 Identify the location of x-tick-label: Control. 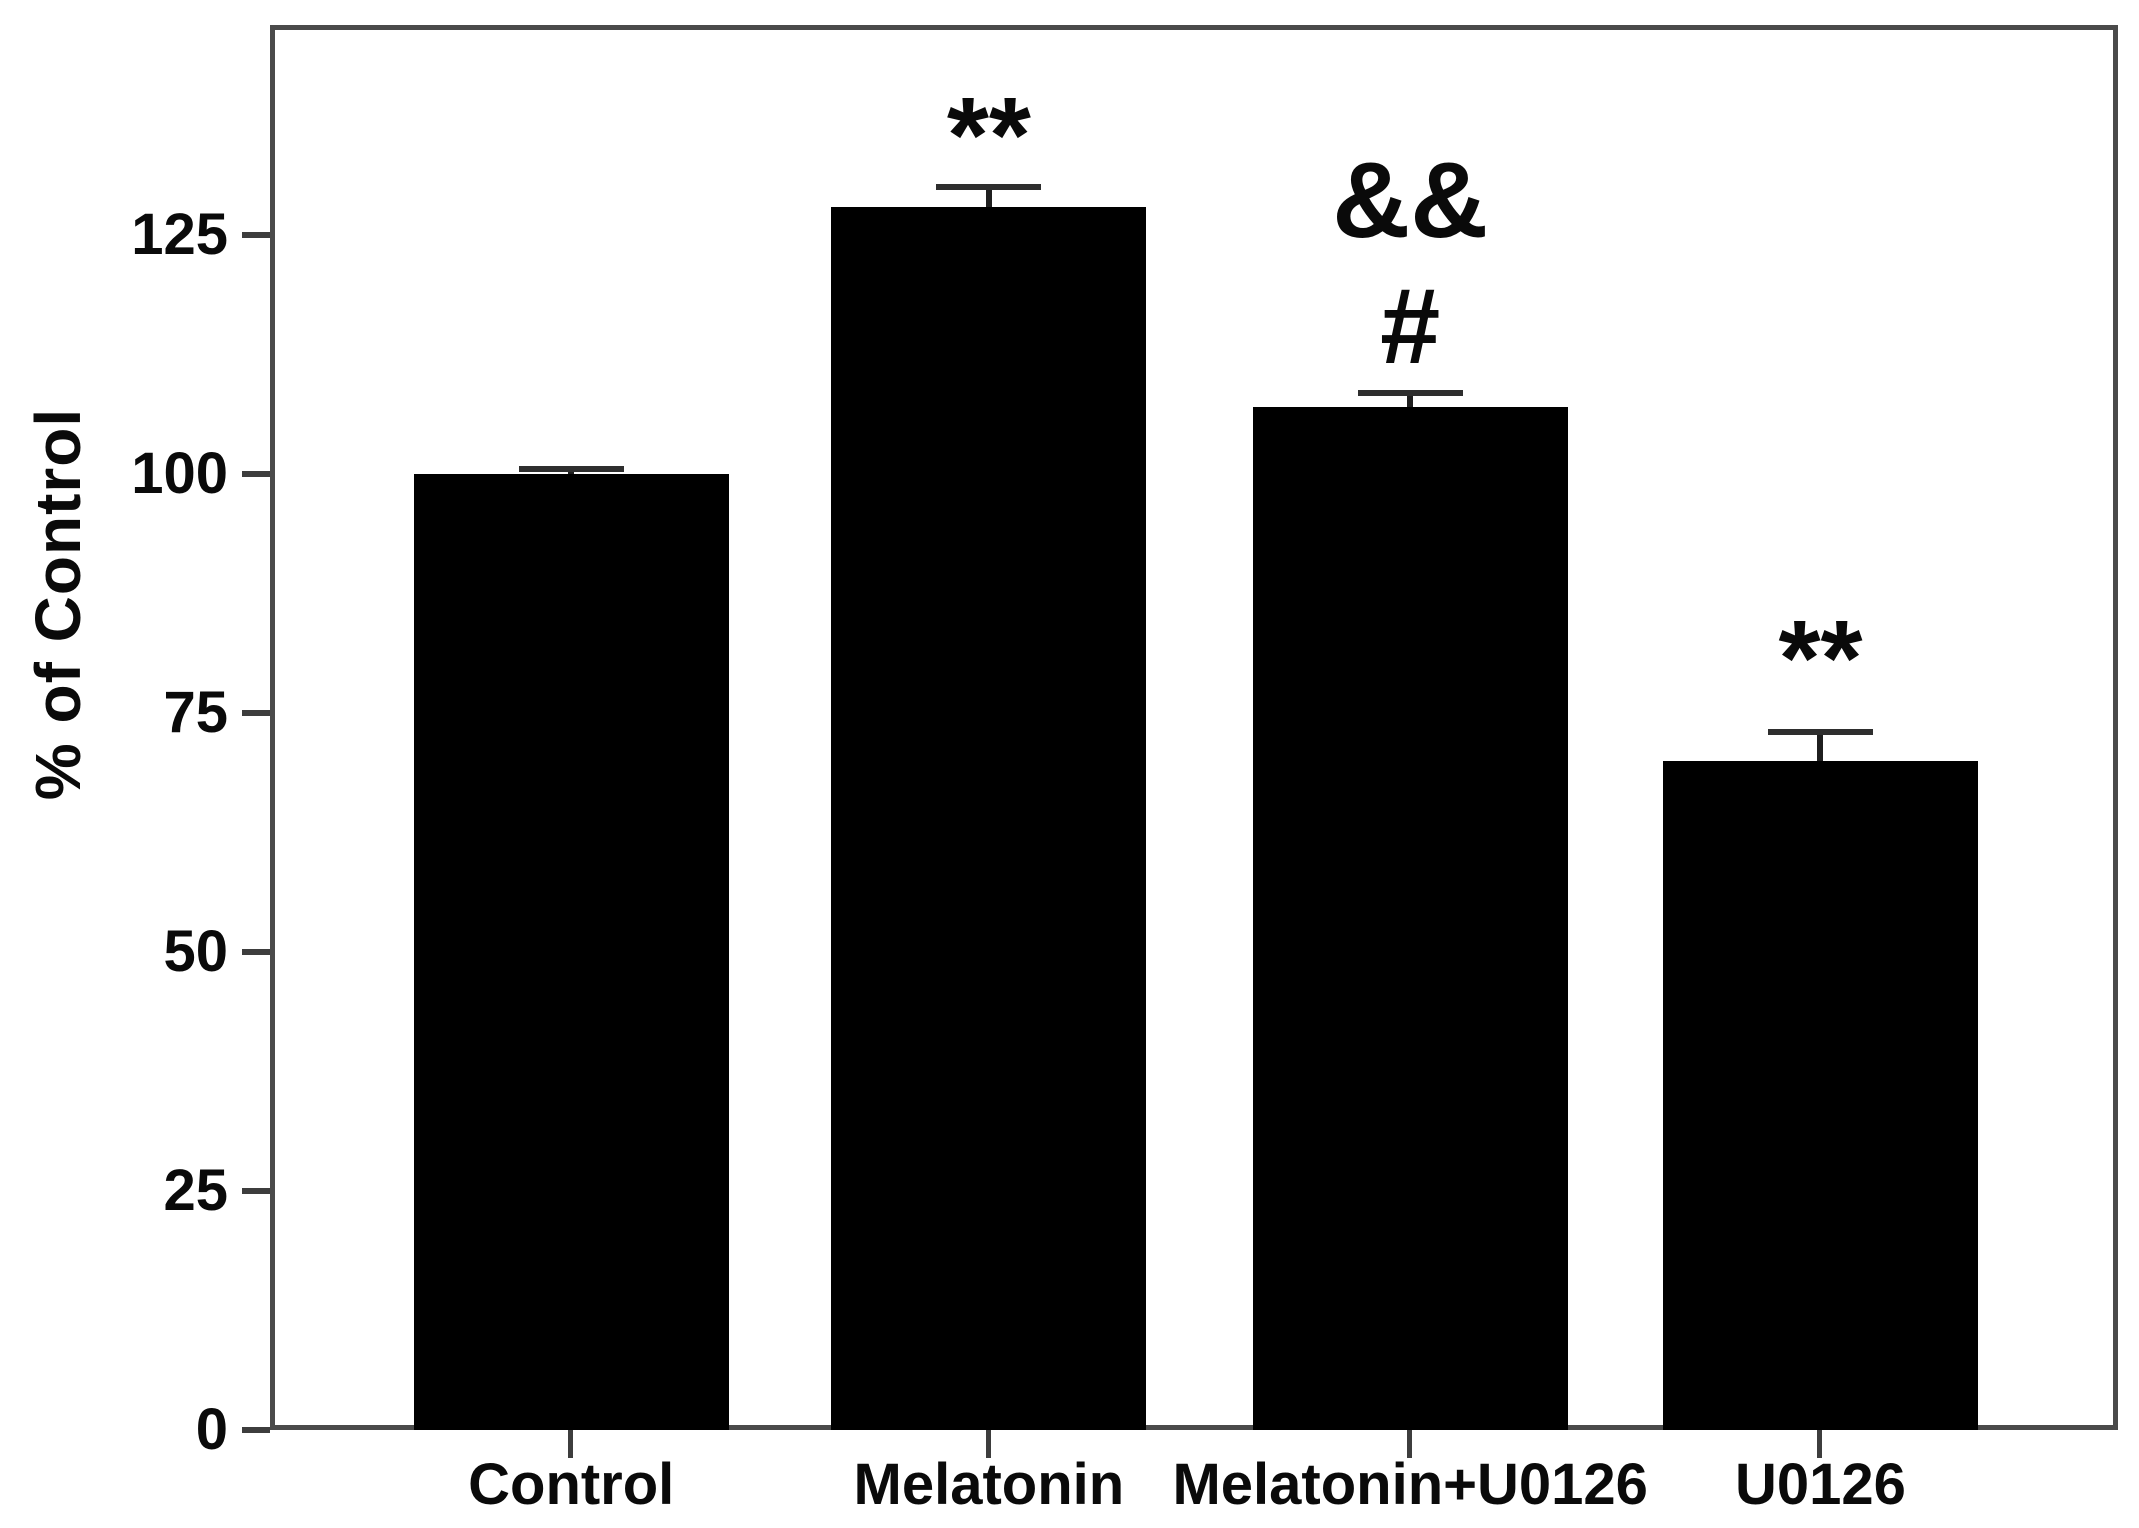
(571, 1484).